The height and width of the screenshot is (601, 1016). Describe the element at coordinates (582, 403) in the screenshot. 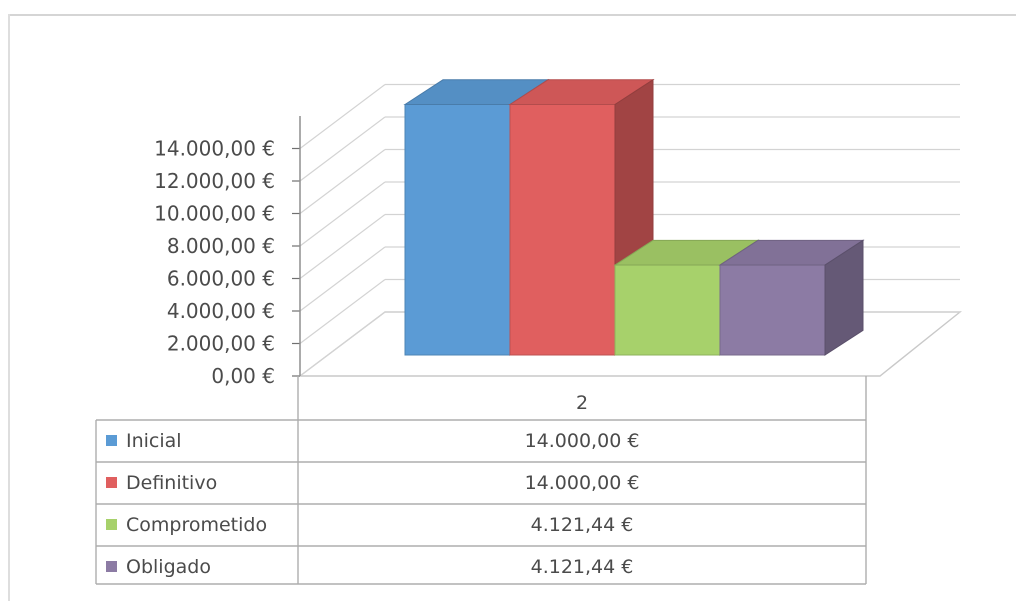

I see `category-label: 2` at that location.